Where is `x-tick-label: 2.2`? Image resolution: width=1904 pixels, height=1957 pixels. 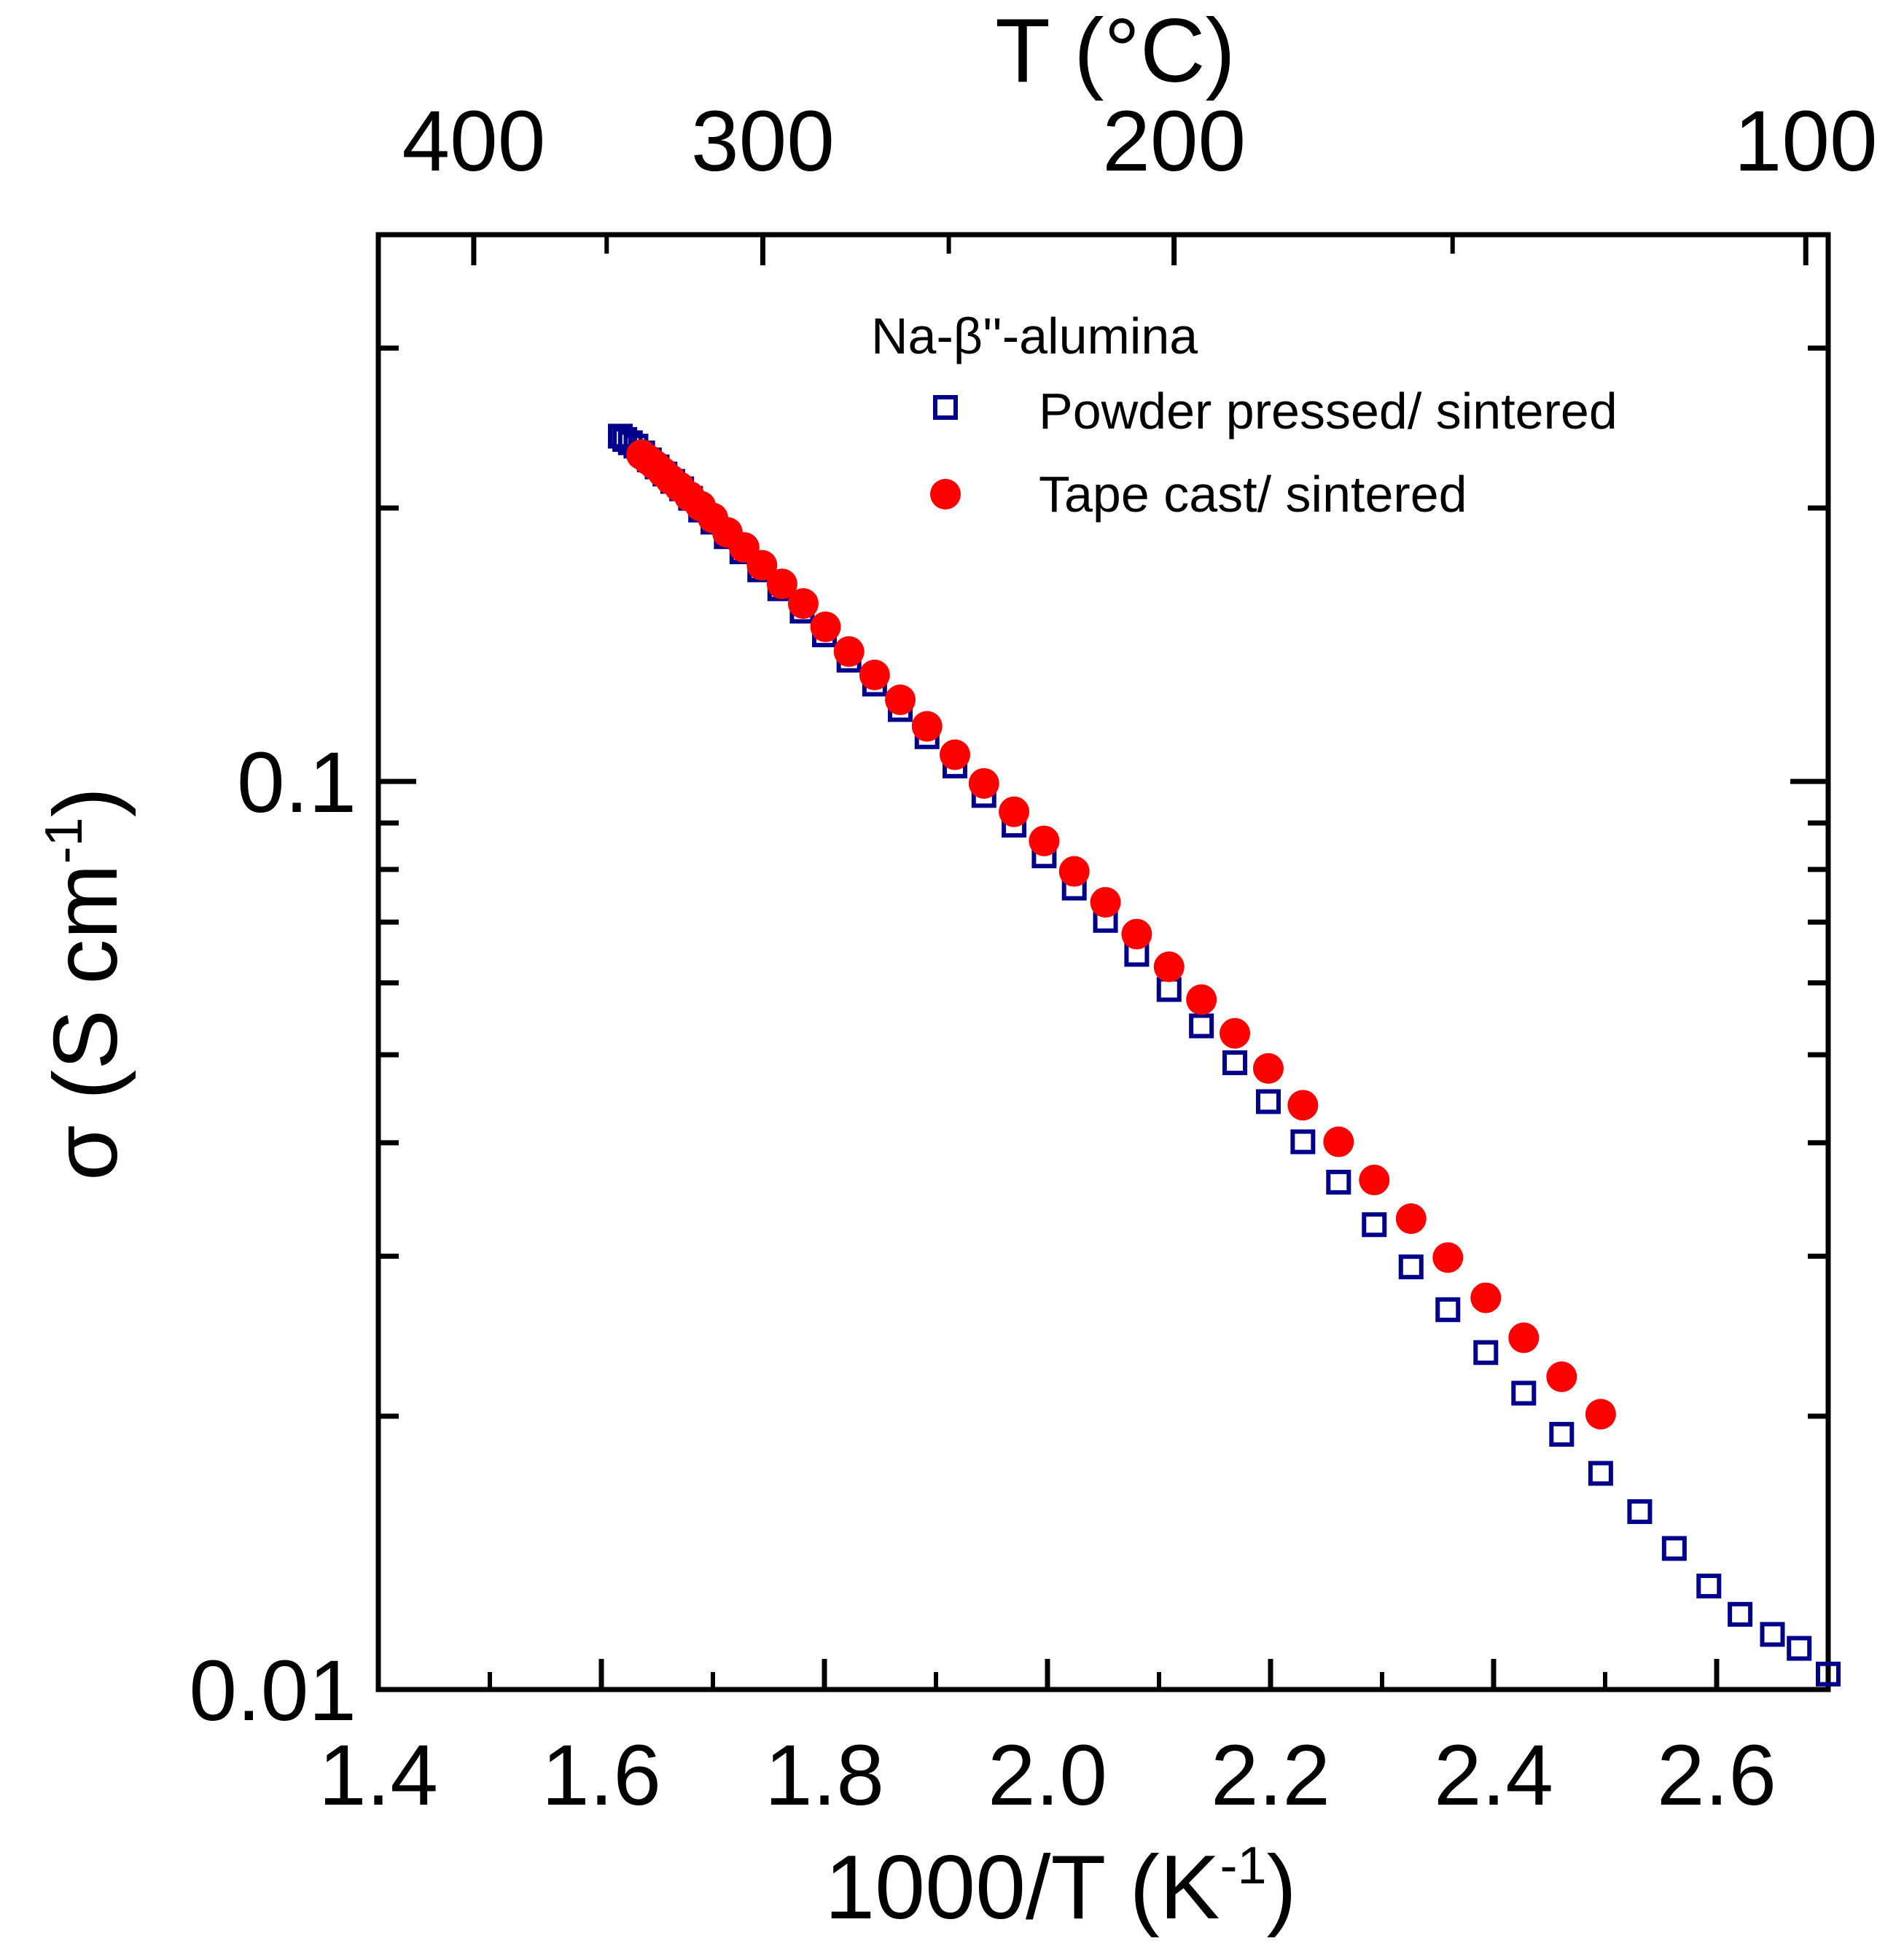
x-tick-label: 2.2 is located at coordinates (1270, 1775).